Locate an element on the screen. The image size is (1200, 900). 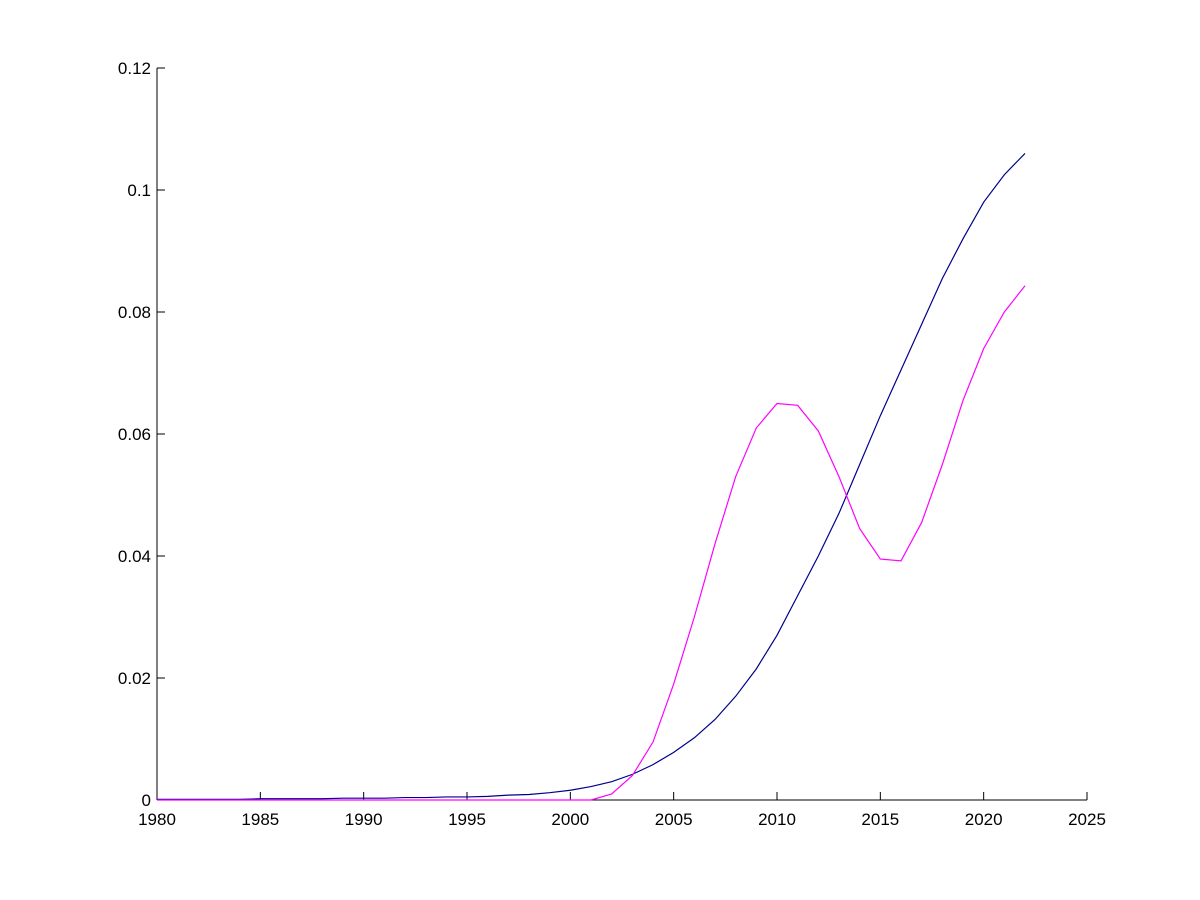
y-tick-label: 0.12 is located at coordinates (134, 68).